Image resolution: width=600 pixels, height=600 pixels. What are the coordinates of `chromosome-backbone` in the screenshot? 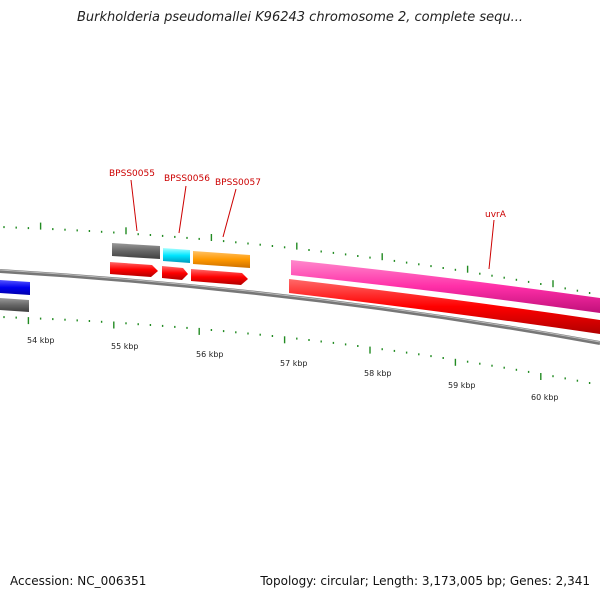 It's located at (300, 307).